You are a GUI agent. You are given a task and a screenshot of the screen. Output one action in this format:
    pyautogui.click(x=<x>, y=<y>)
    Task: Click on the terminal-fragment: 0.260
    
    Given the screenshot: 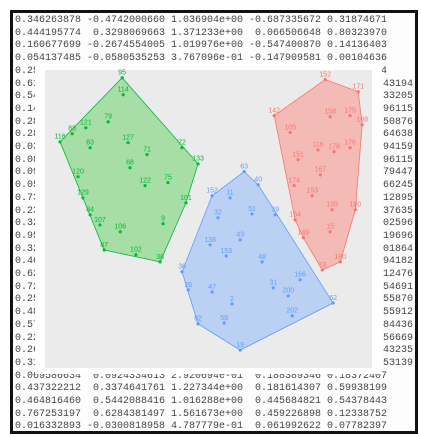 What is the action you would take?
    pyautogui.click(x=30, y=351)
    